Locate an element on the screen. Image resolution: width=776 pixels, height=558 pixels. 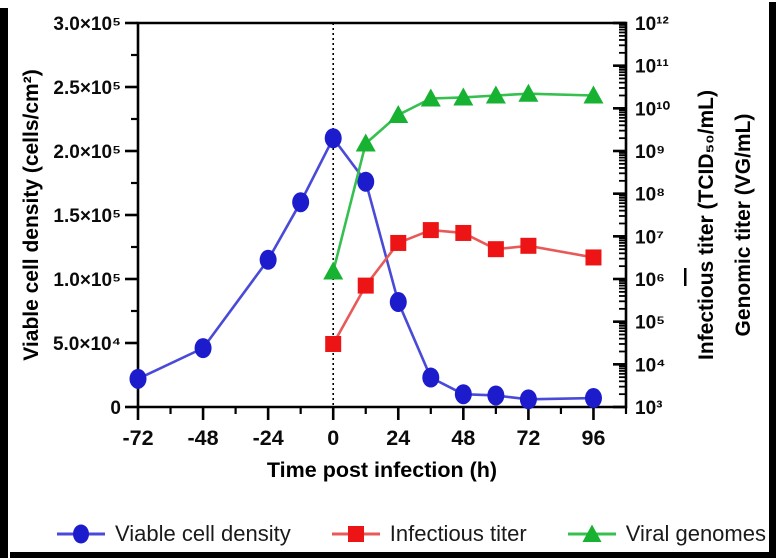
y-right-tick-label: 10⁴ is located at coordinates (650, 365).